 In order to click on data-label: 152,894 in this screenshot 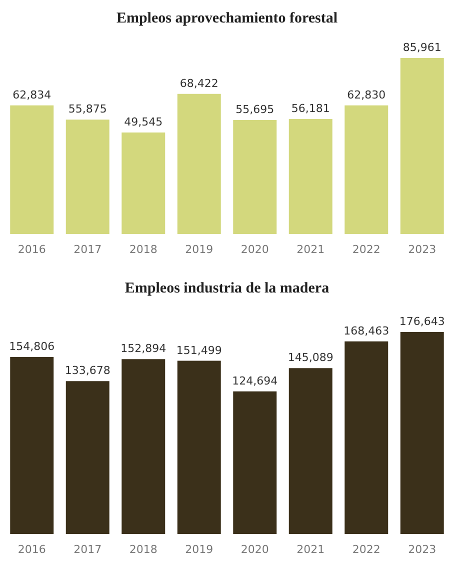, I will do `click(143, 349)`.